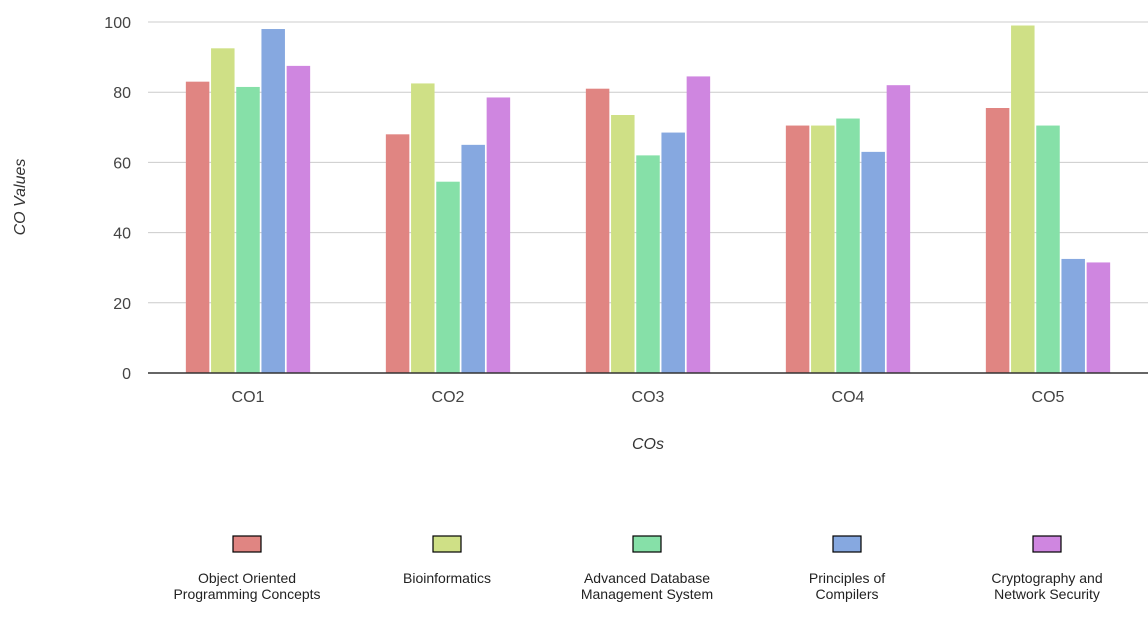  What do you see at coordinates (117, 23) in the screenshot?
I see `y-tick-label: 100` at bounding box center [117, 23].